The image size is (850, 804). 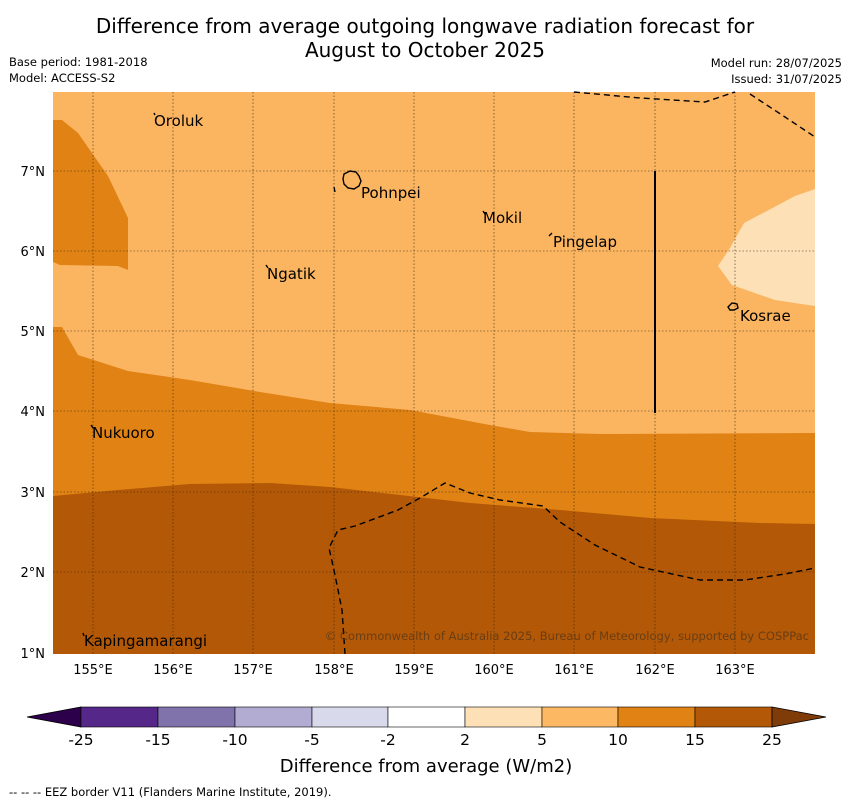 I want to click on model-run: Model run: 28/07/2025, so click(x=776, y=63).